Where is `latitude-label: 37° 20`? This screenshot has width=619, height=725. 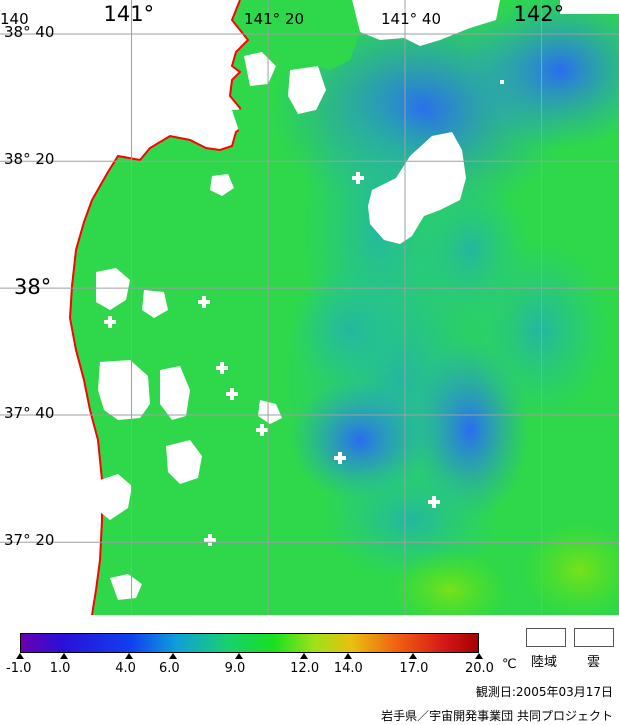 latitude-label: 37° 20 is located at coordinates (29, 540).